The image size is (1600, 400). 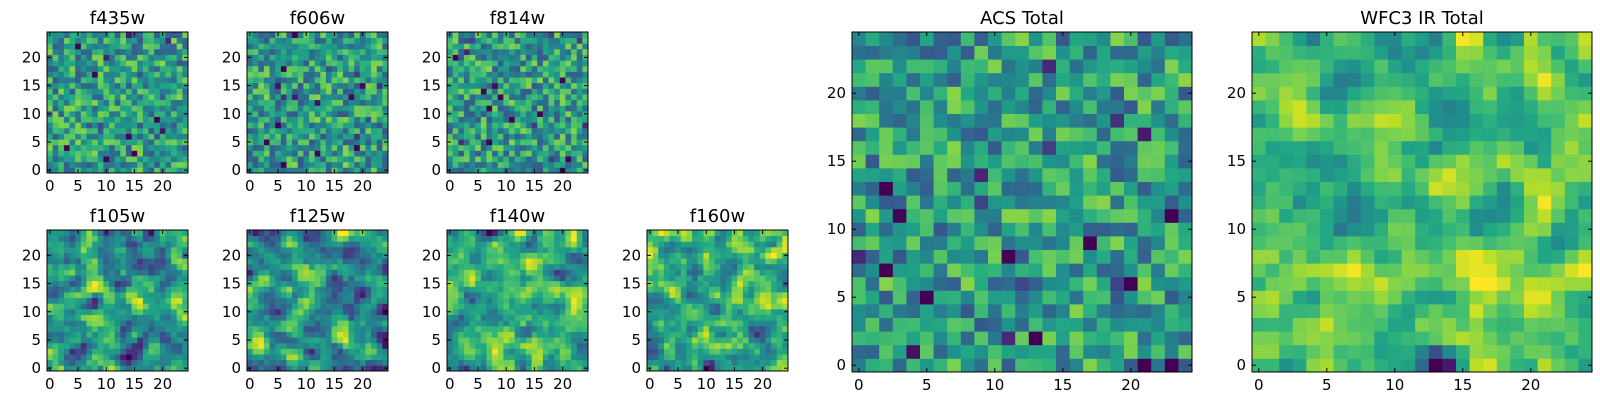 I want to click on x-tick-label: 5, so click(x=678, y=384).